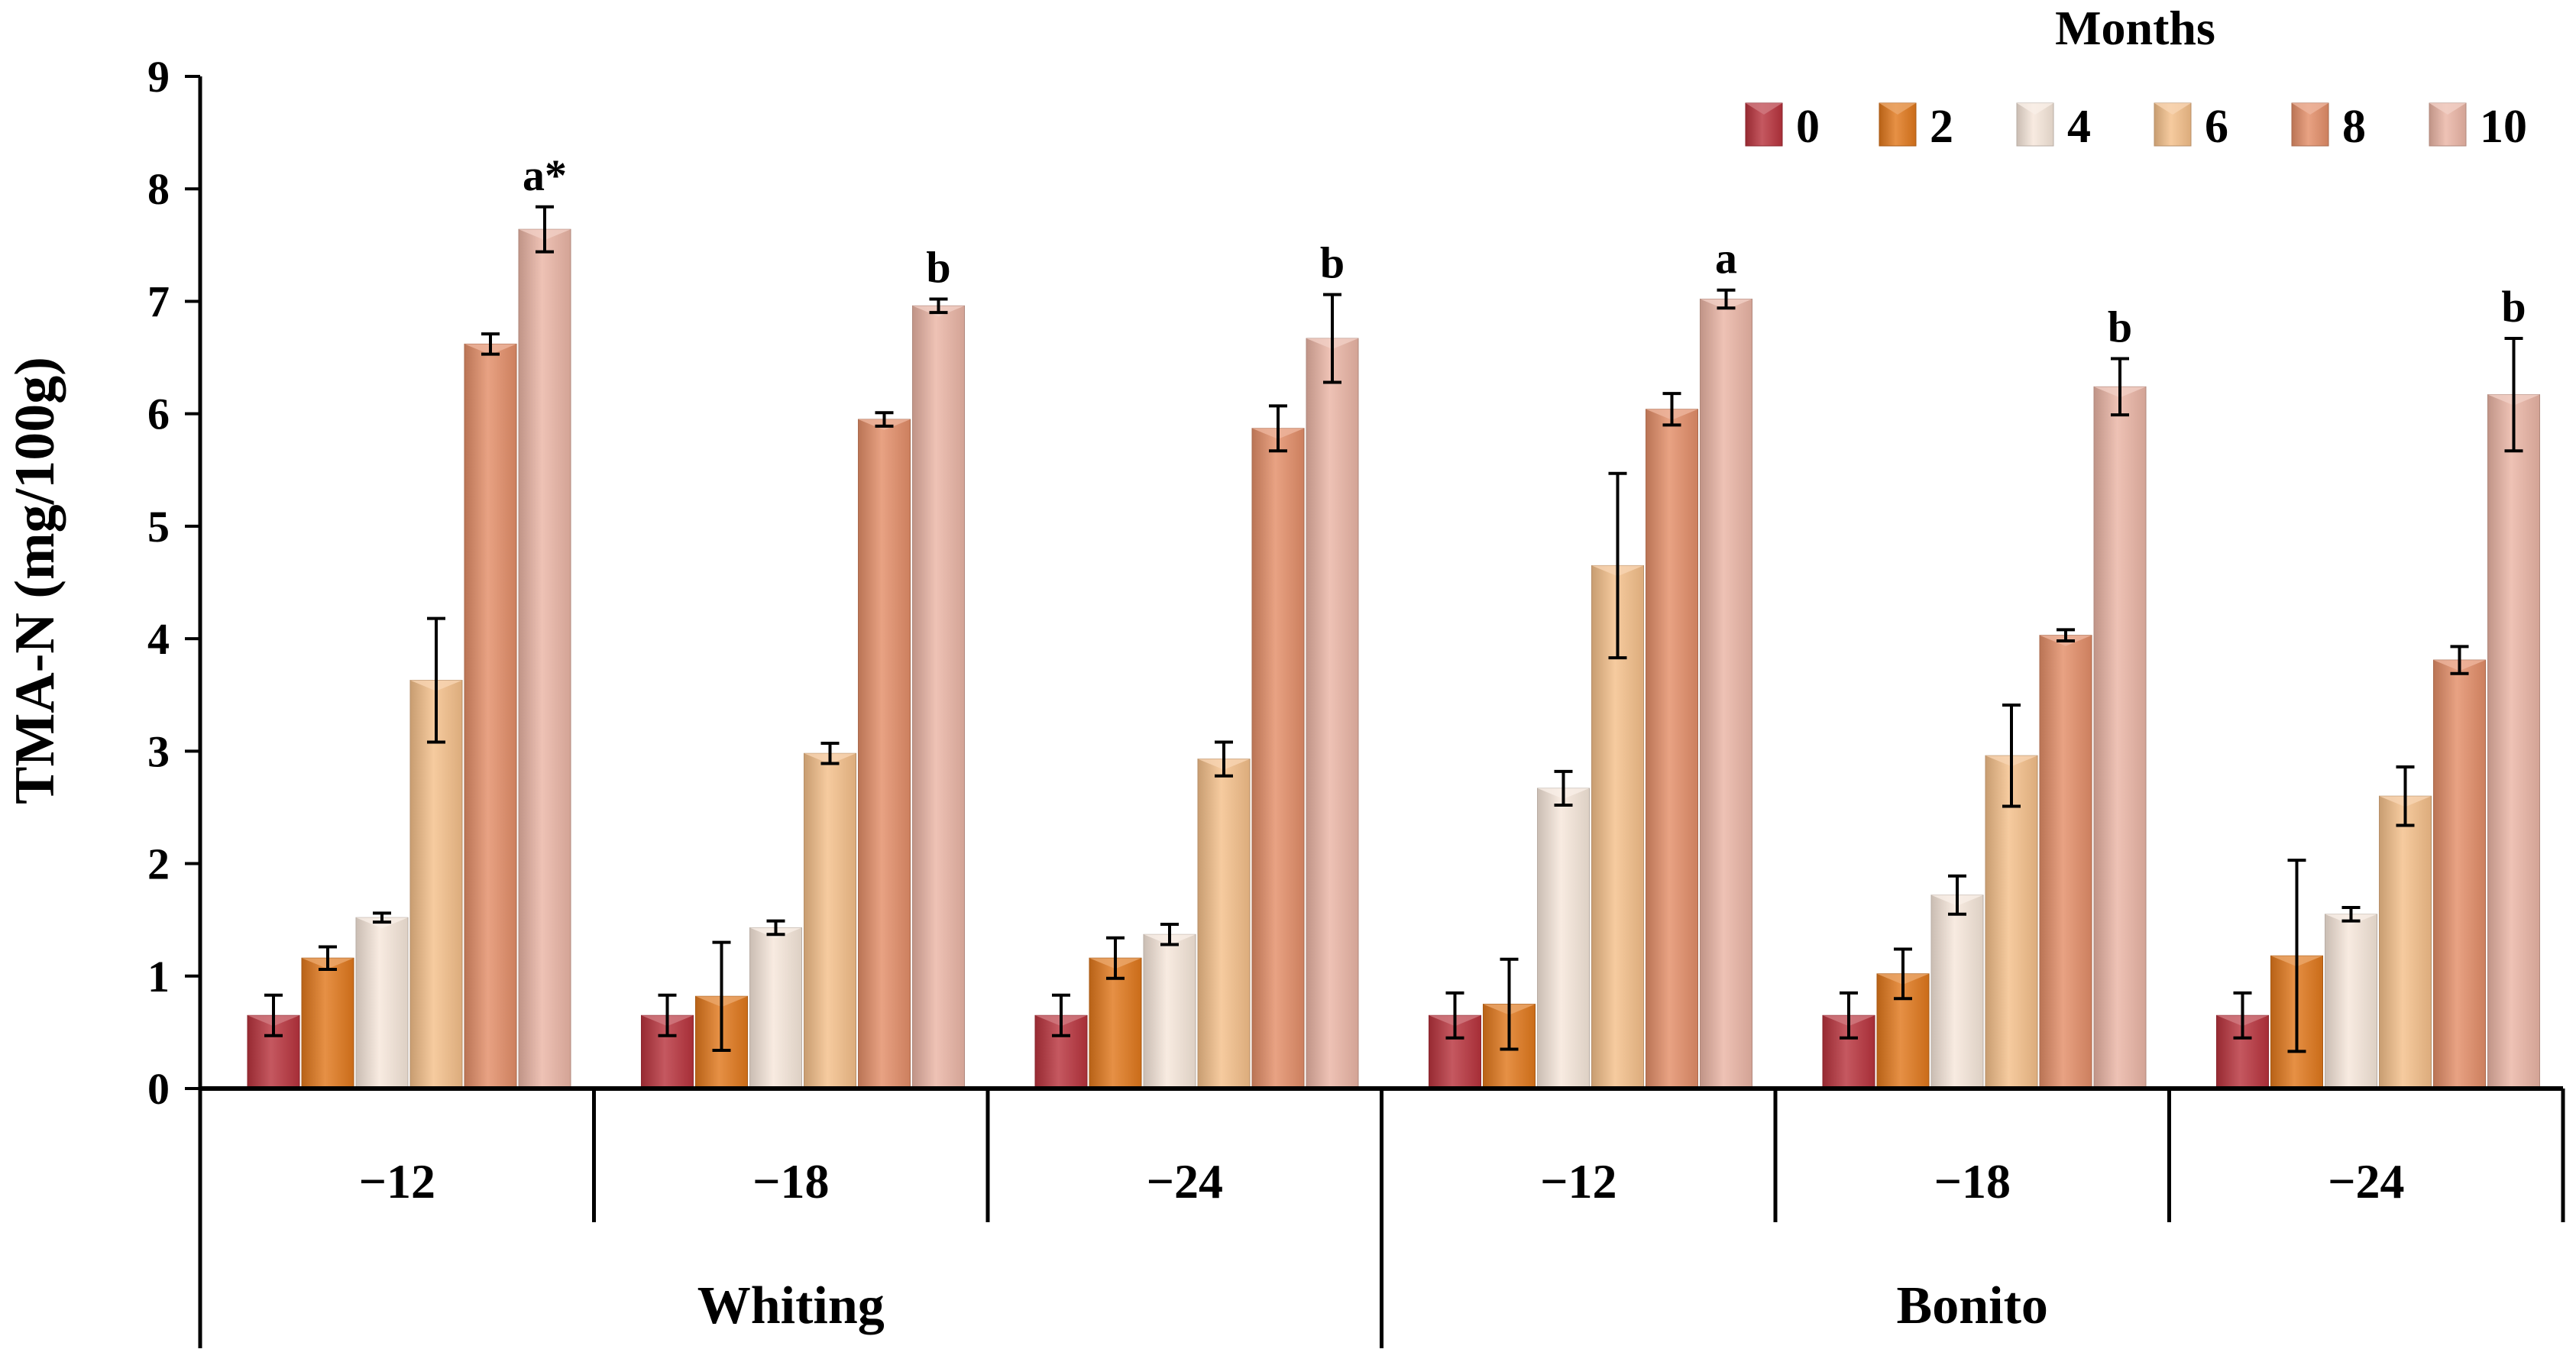  What do you see at coordinates (2135, 28) in the screenshot?
I see `legend-title: Months` at bounding box center [2135, 28].